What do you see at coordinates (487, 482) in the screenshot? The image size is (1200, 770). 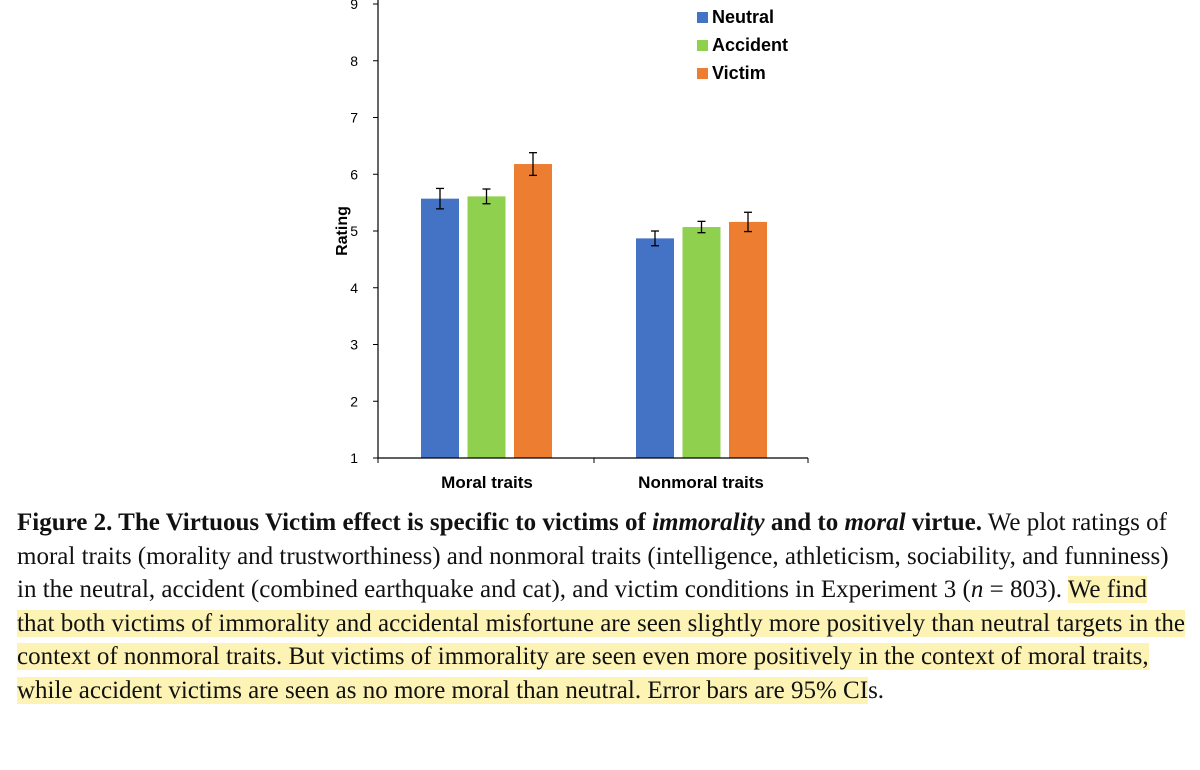 I see `x-tick-label: Moral traits` at bounding box center [487, 482].